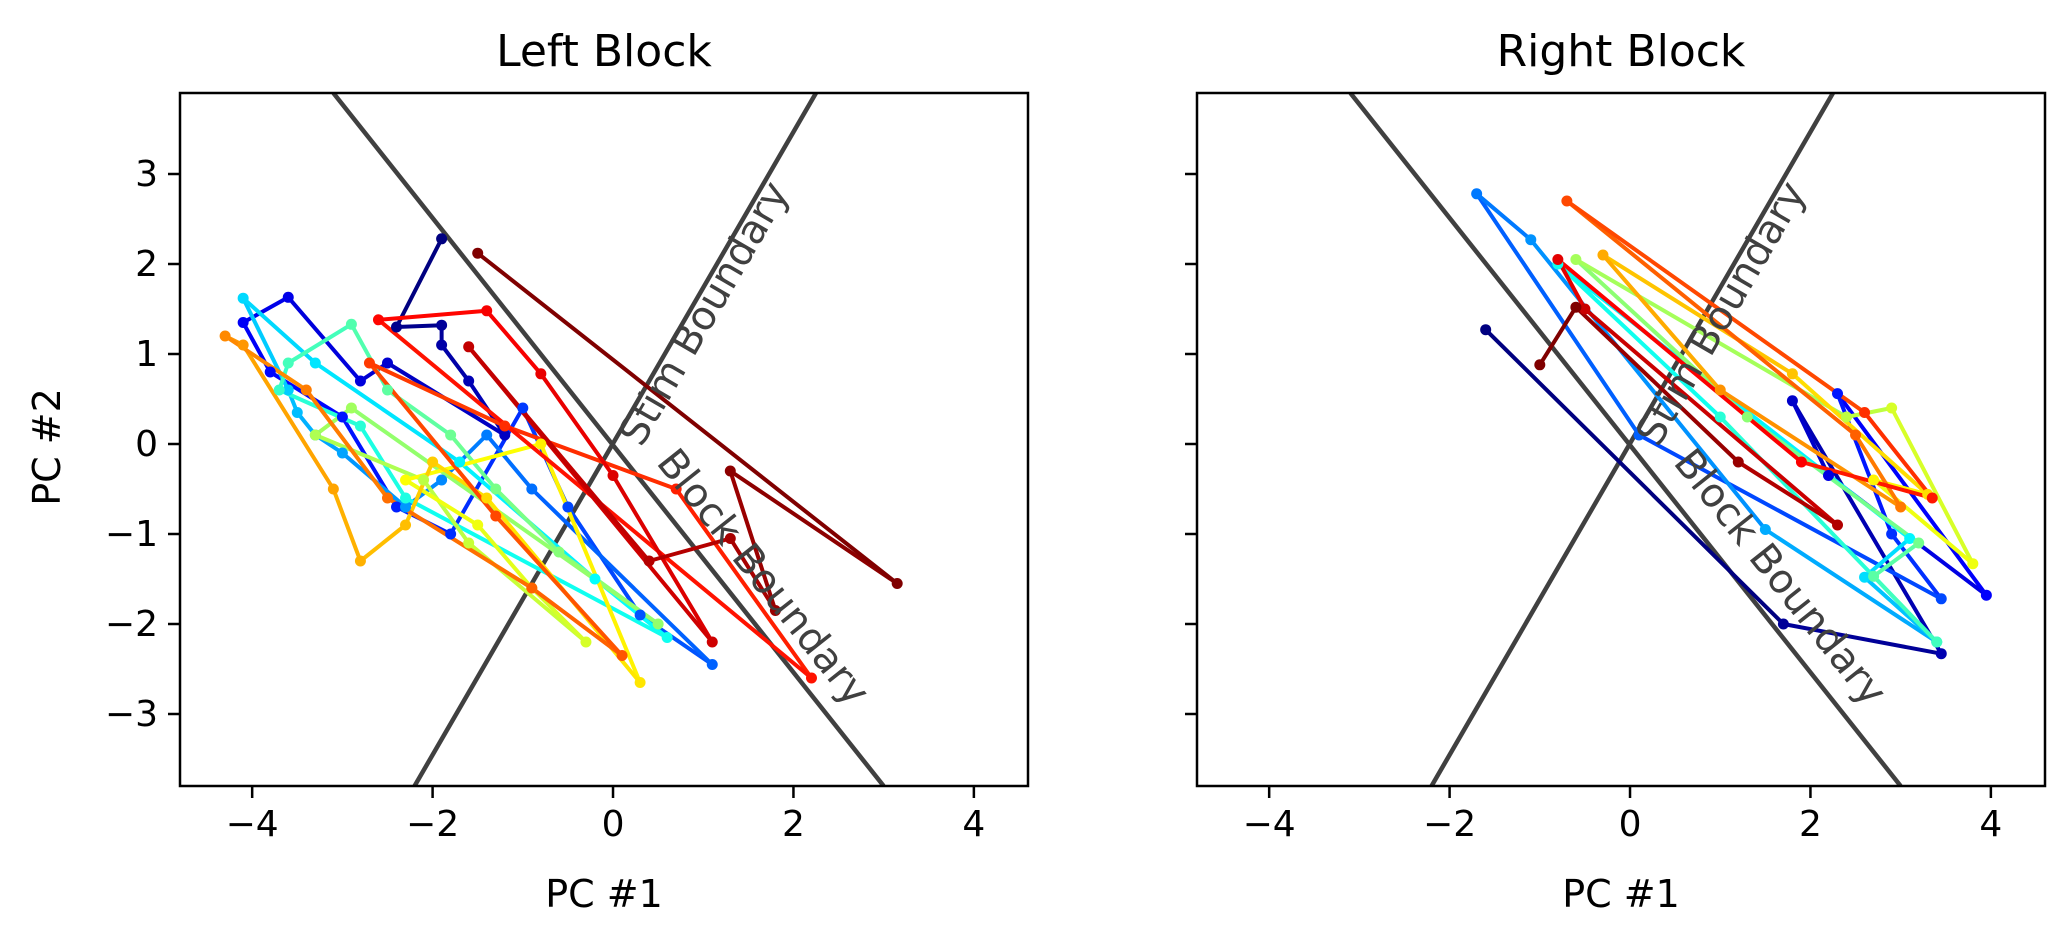  What do you see at coordinates (146, 444) in the screenshot?
I see `y-tick-label: 0` at bounding box center [146, 444].